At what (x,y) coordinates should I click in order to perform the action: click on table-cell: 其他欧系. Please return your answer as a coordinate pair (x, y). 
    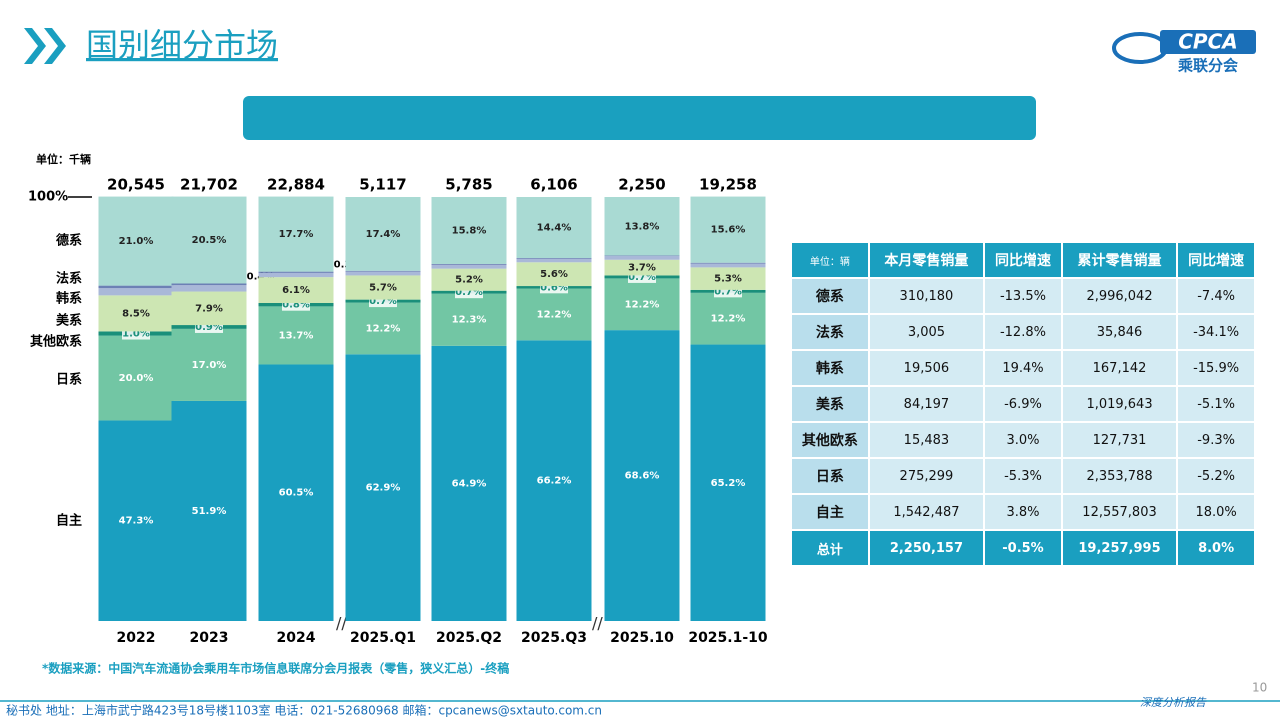
    Looking at the image, I should click on (830, 440).